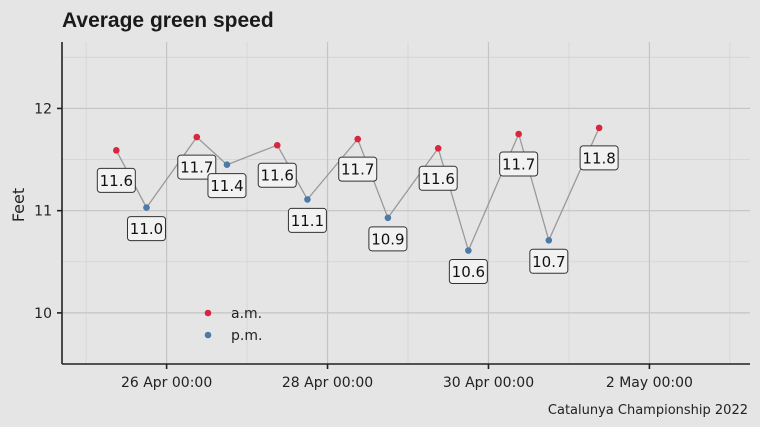  What do you see at coordinates (488, 383) in the screenshot?
I see `x-tick-label: 30 Apr 00:00` at bounding box center [488, 383].